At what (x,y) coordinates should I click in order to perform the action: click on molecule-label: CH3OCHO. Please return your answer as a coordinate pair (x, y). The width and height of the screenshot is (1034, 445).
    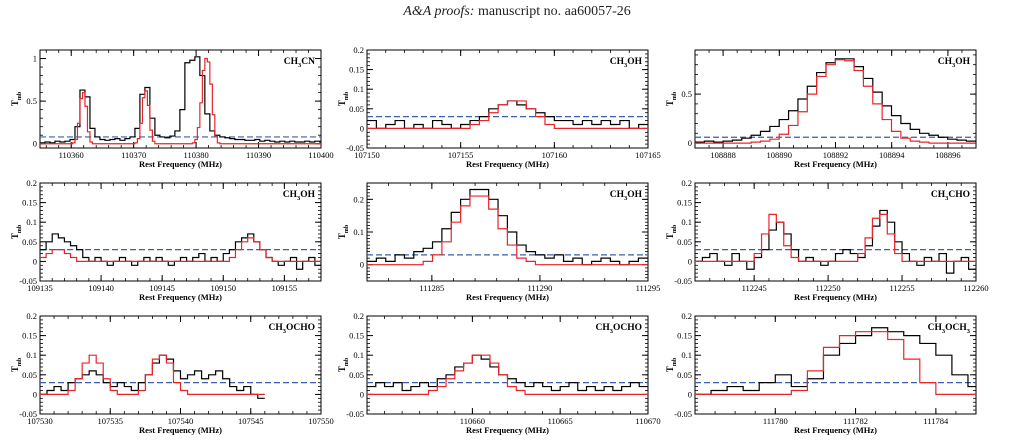
    Looking at the image, I should click on (618, 329).